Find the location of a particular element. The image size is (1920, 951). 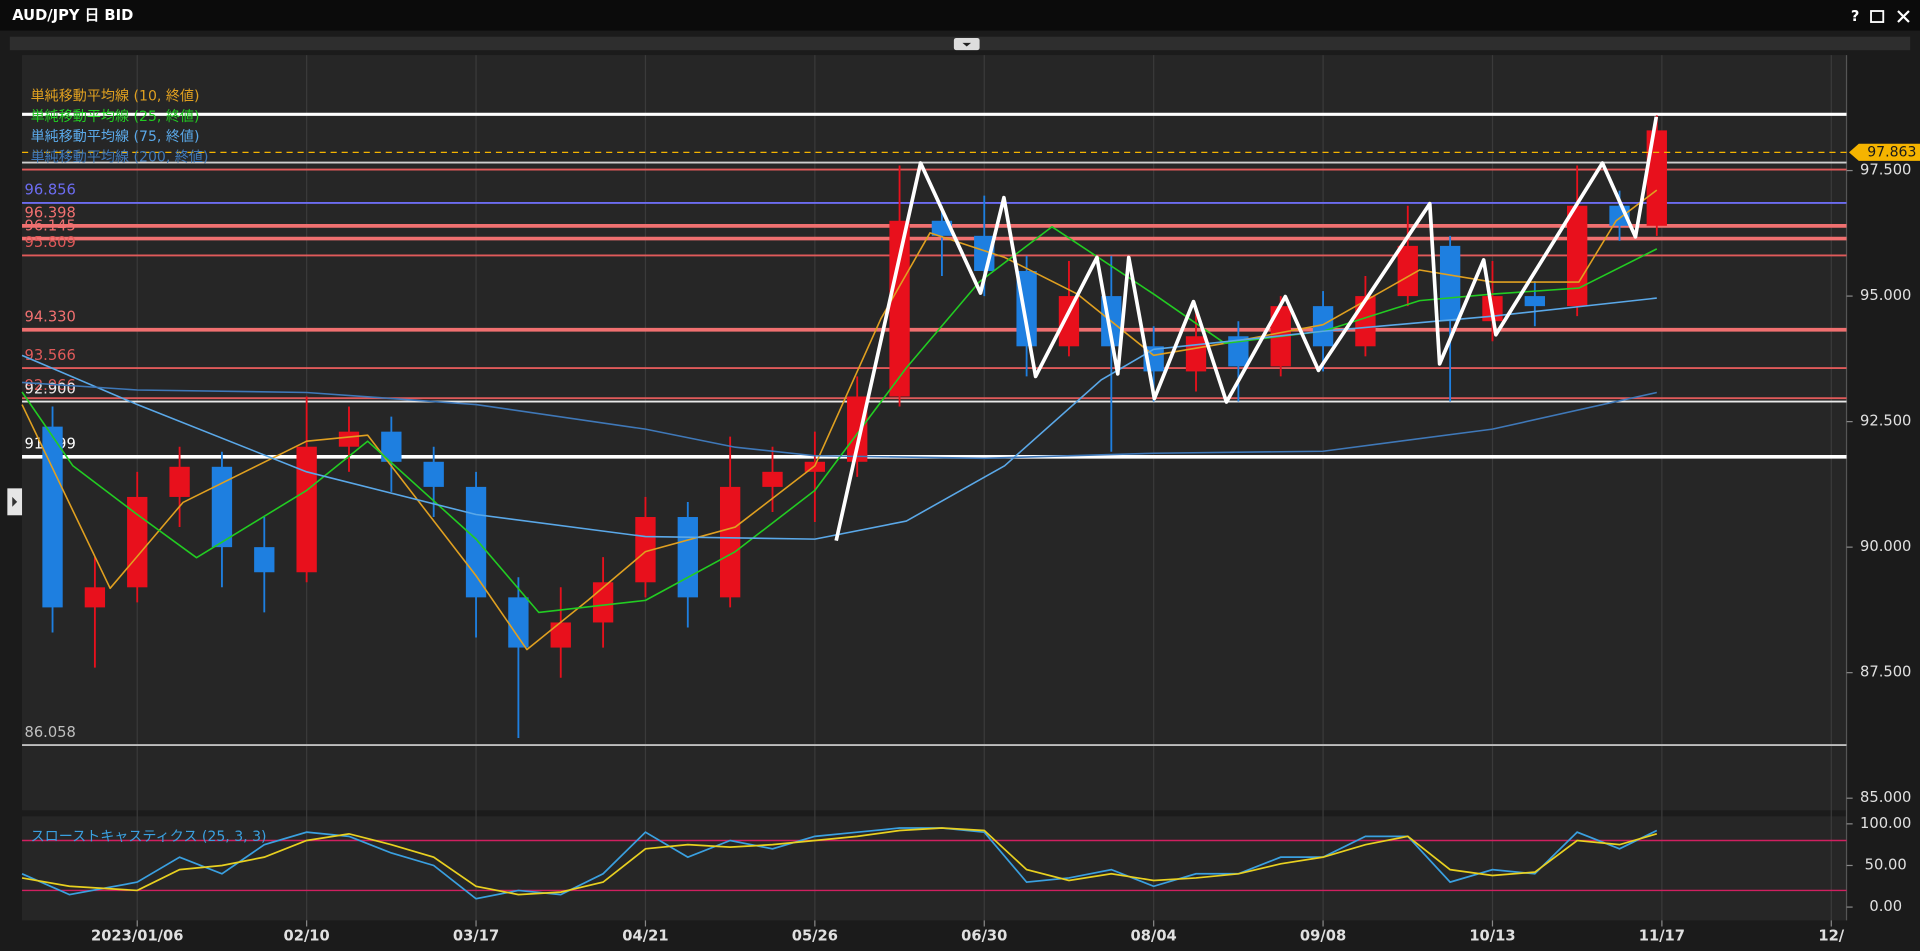

x-tick-label: 10/13 is located at coordinates (1492, 935).